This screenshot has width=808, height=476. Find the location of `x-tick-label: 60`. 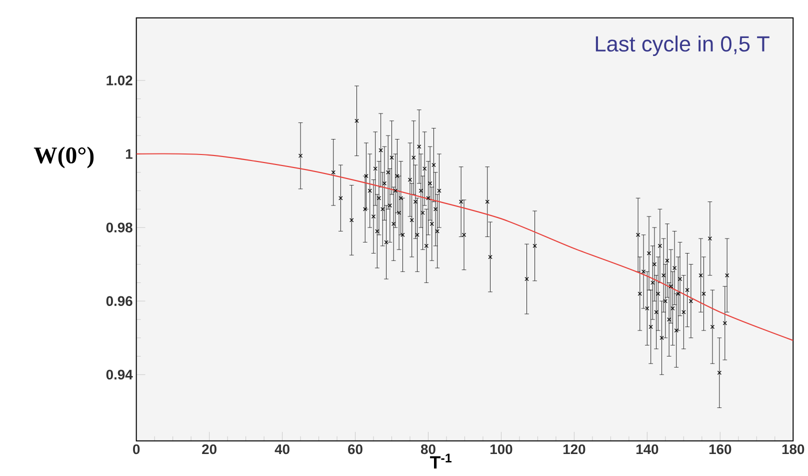

x-tick-label: 60 is located at coordinates (355, 449).